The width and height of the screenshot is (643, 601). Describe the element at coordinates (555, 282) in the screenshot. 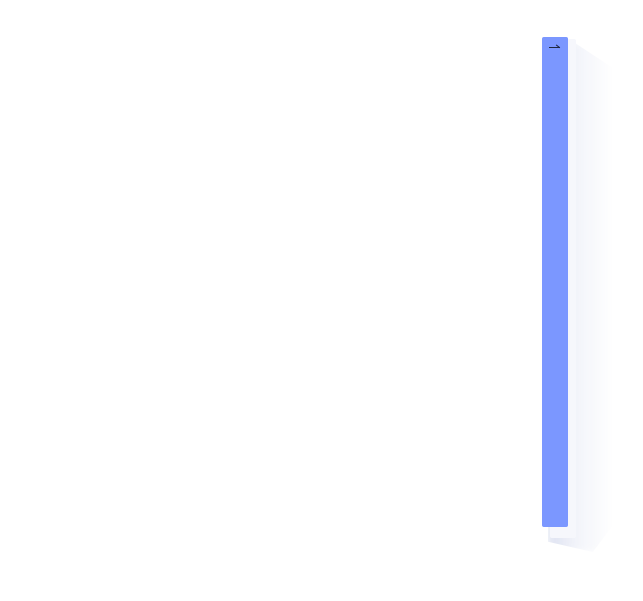

I see `collapsed-side-panel` at that location.